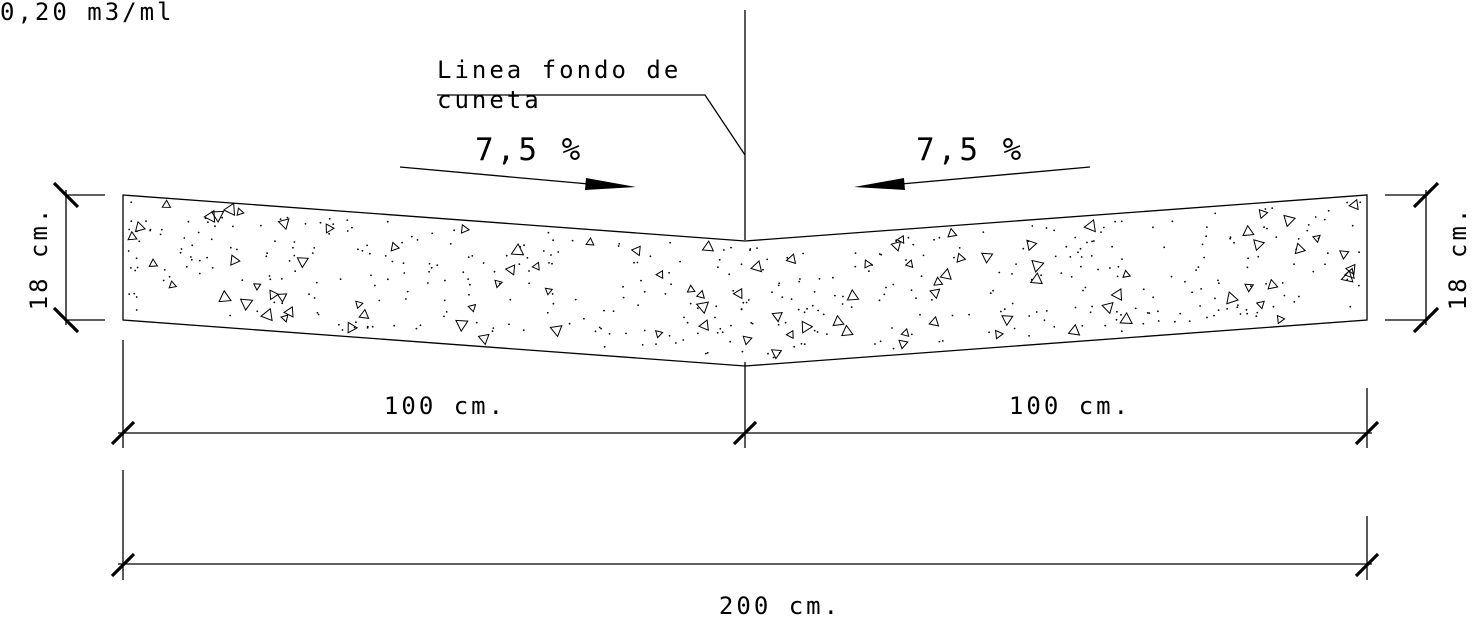  Describe the element at coordinates (1070, 406) in the screenshot. I see `width-label-right: 100 cm.` at that location.